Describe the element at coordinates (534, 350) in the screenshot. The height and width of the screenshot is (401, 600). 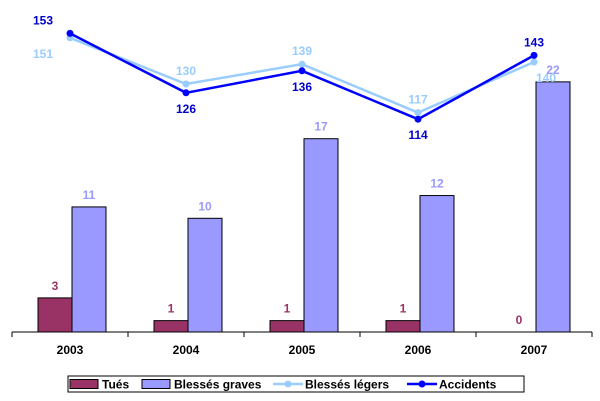
I see `x-tick-label-2007: 2007` at that location.